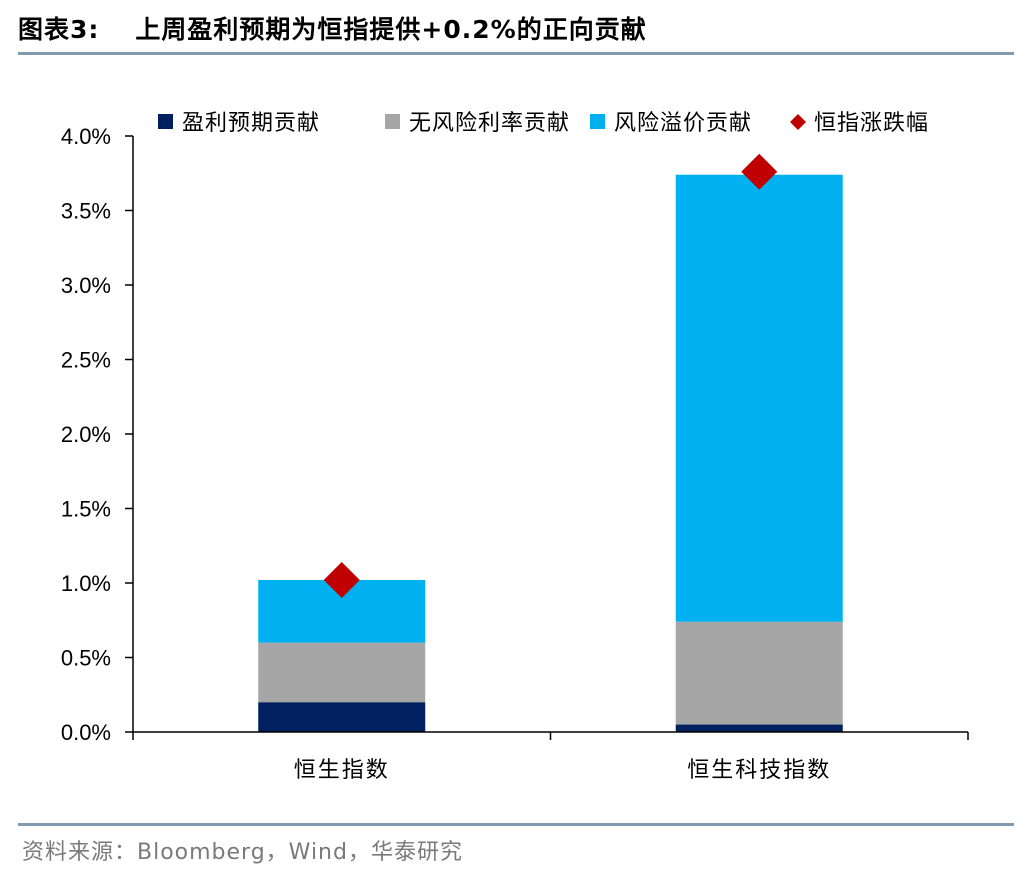 This screenshot has width=1036, height=876. I want to click on y-tick-label: 4.0%, so click(86, 136).